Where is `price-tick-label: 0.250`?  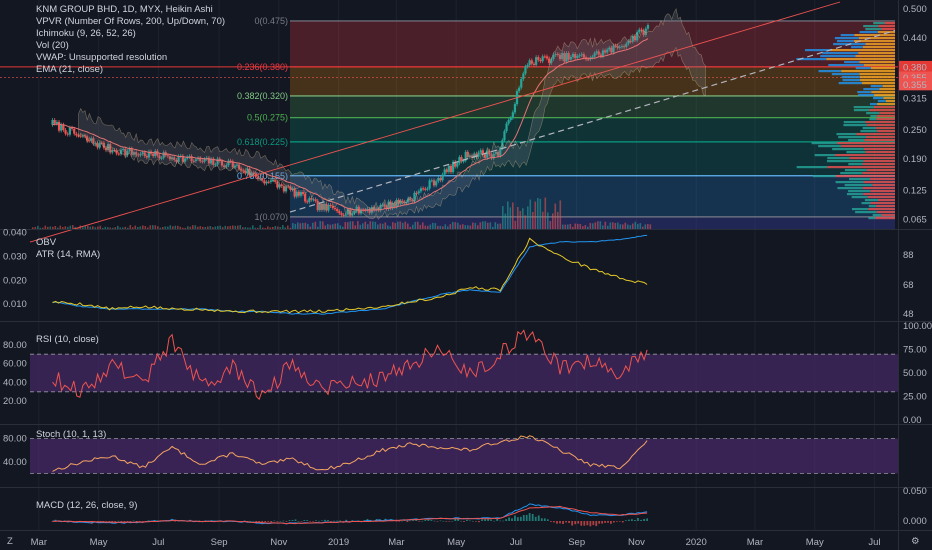
price-tick-label: 0.250 is located at coordinates (915, 130).